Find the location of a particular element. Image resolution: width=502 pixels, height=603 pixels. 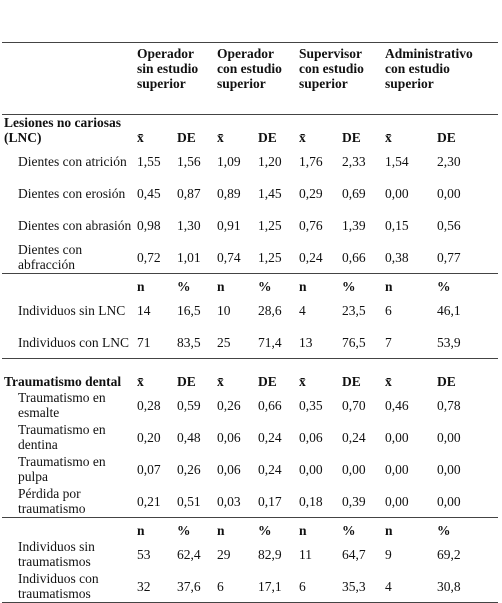

stat-row: n% n% n% n% is located at coordinates (250, 527).